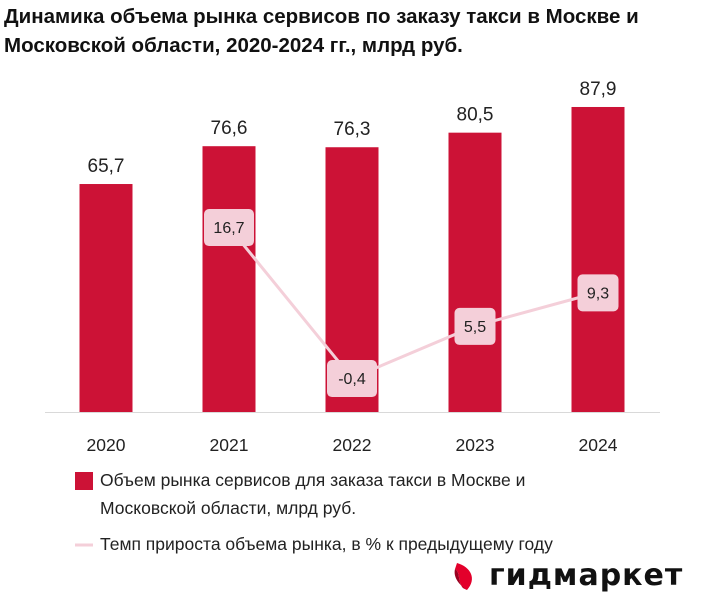 The height and width of the screenshot is (599, 713). Describe the element at coordinates (598, 89) in the screenshot. I see `bar-label-2024: 87,9` at that location.